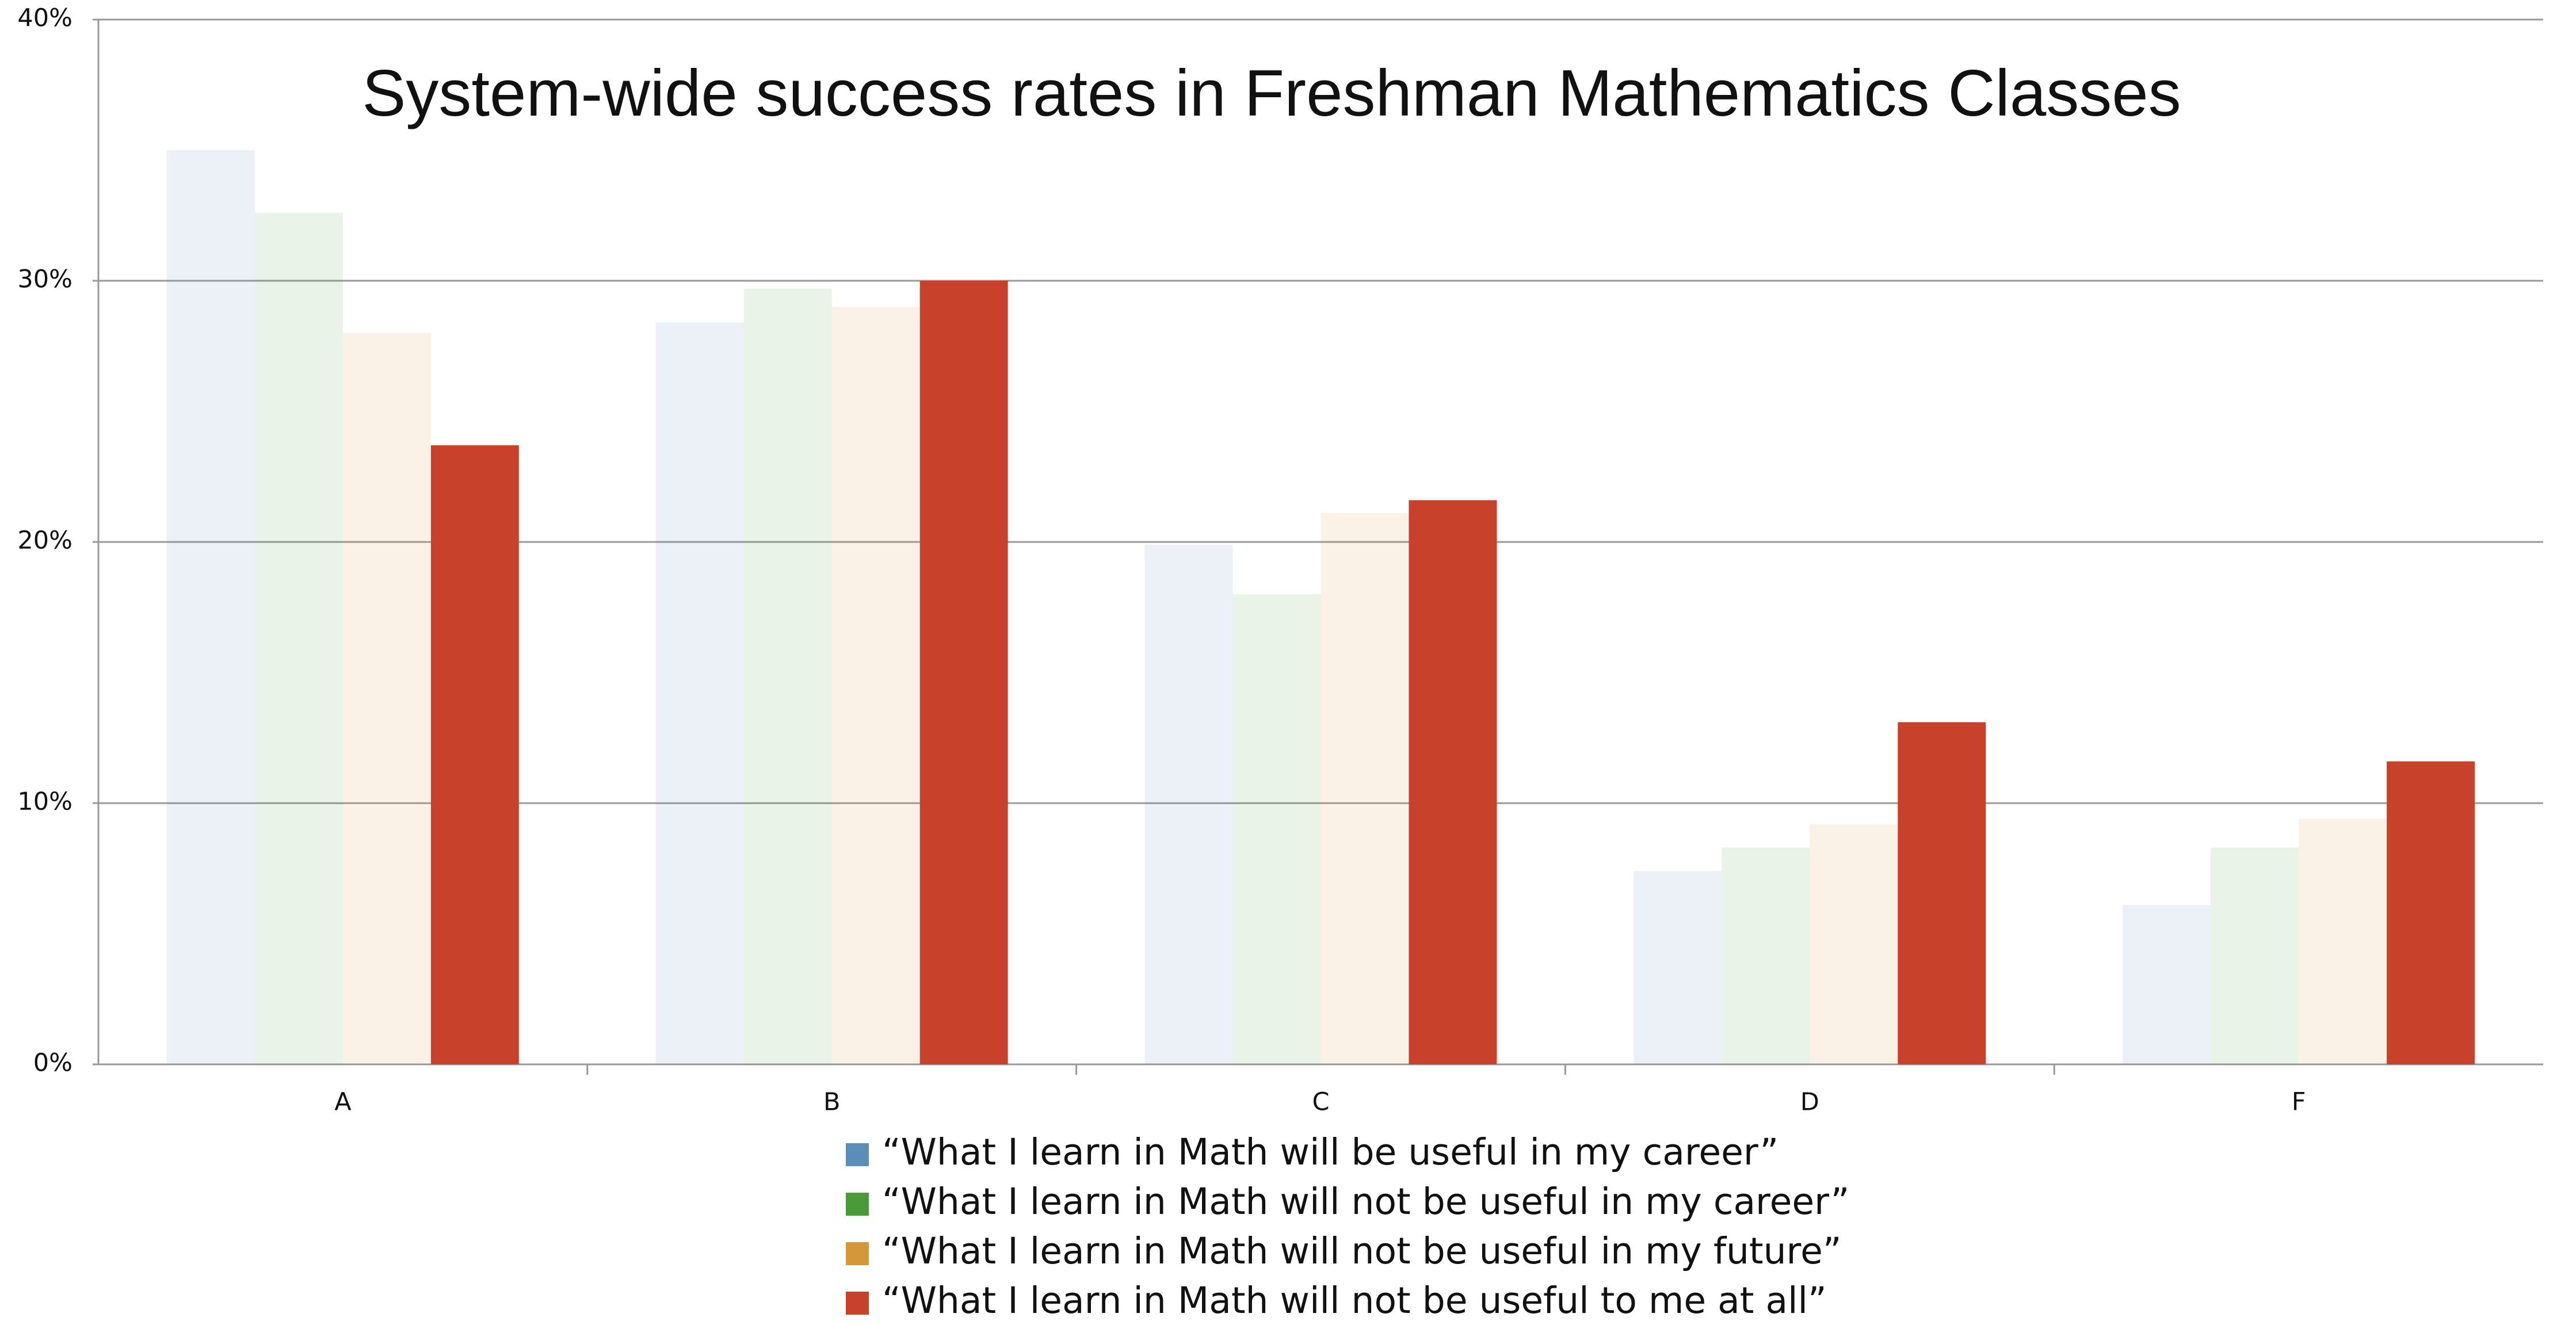  I want to click on x-tick-label: C, so click(1320, 1102).